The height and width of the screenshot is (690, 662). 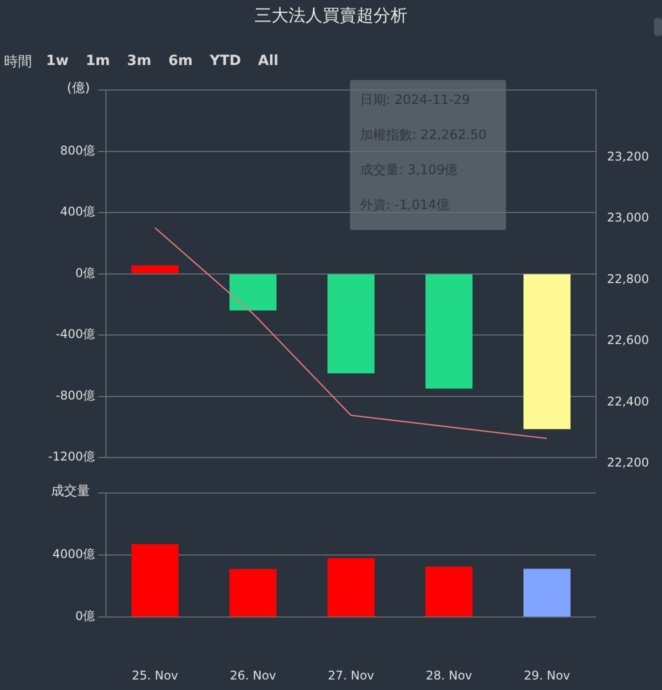 I want to click on y-tick-label: -800億, so click(x=75, y=395).